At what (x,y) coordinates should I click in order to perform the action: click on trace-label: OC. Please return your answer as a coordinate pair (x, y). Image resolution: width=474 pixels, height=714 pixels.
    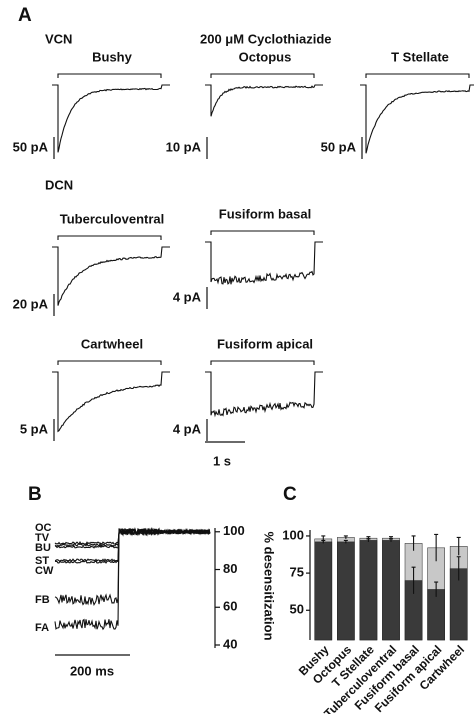
    Looking at the image, I should click on (43, 528).